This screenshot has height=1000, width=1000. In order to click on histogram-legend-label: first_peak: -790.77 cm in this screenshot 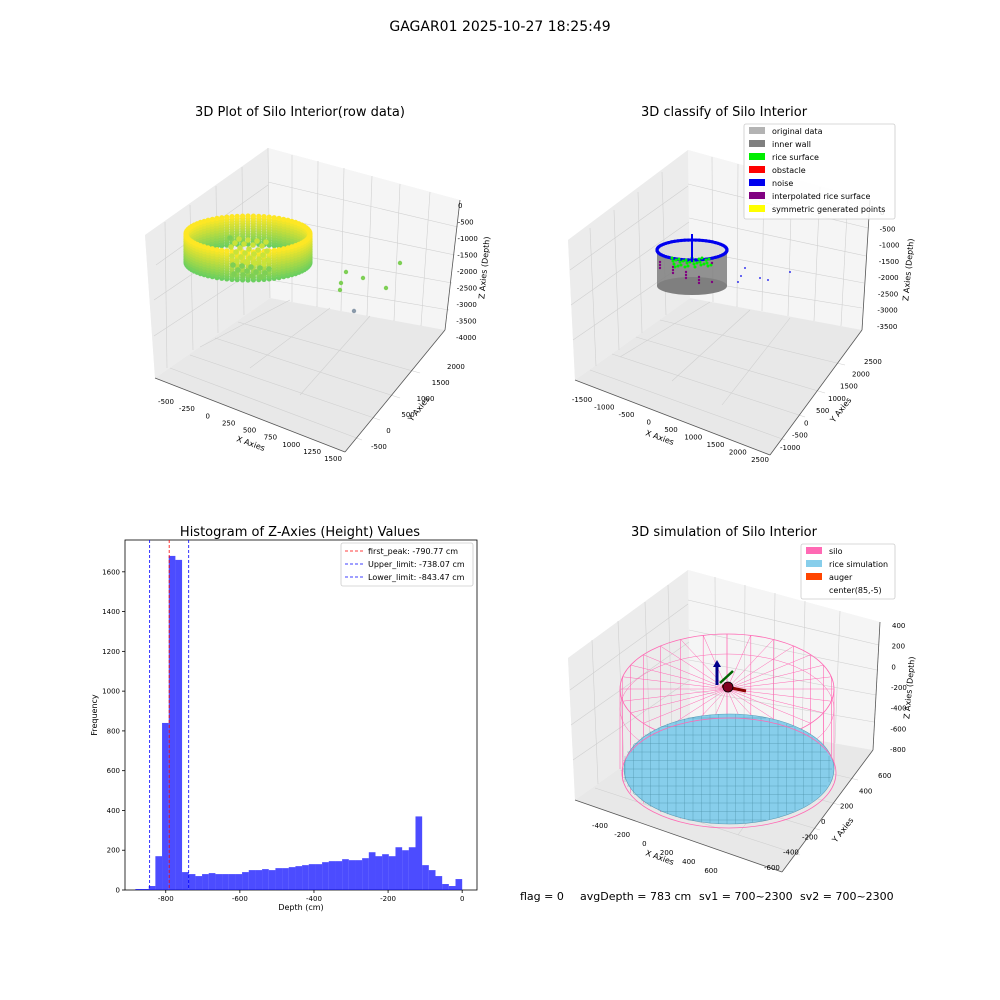, I will do `click(413, 551)`.